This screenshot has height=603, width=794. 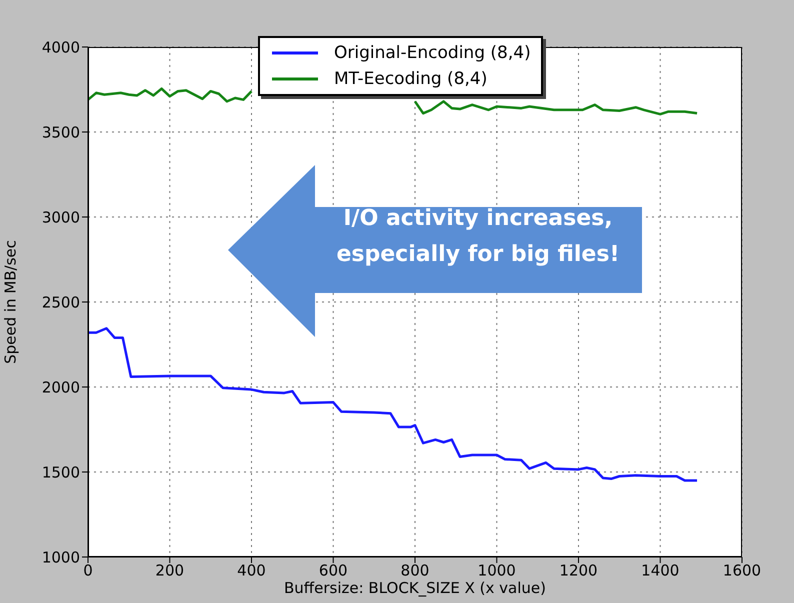 What do you see at coordinates (415, 588) in the screenshot?
I see `x-axis-title: Buffersize: BLOCK_SIZE X (x value)` at bounding box center [415, 588].